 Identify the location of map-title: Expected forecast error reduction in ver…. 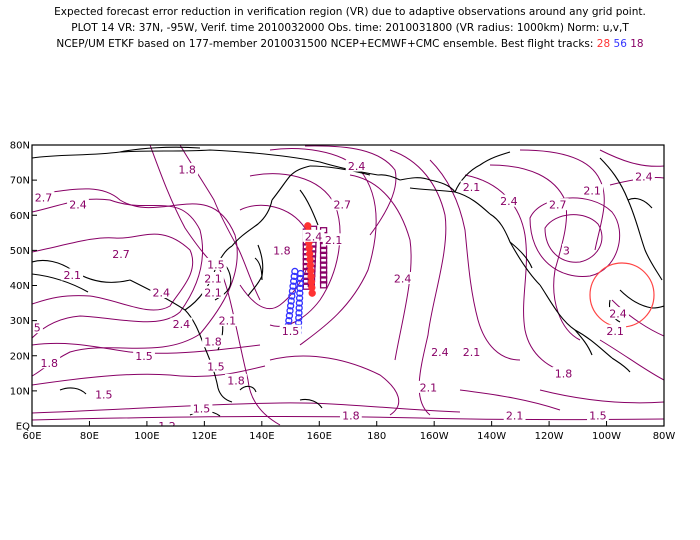
(350, 28).